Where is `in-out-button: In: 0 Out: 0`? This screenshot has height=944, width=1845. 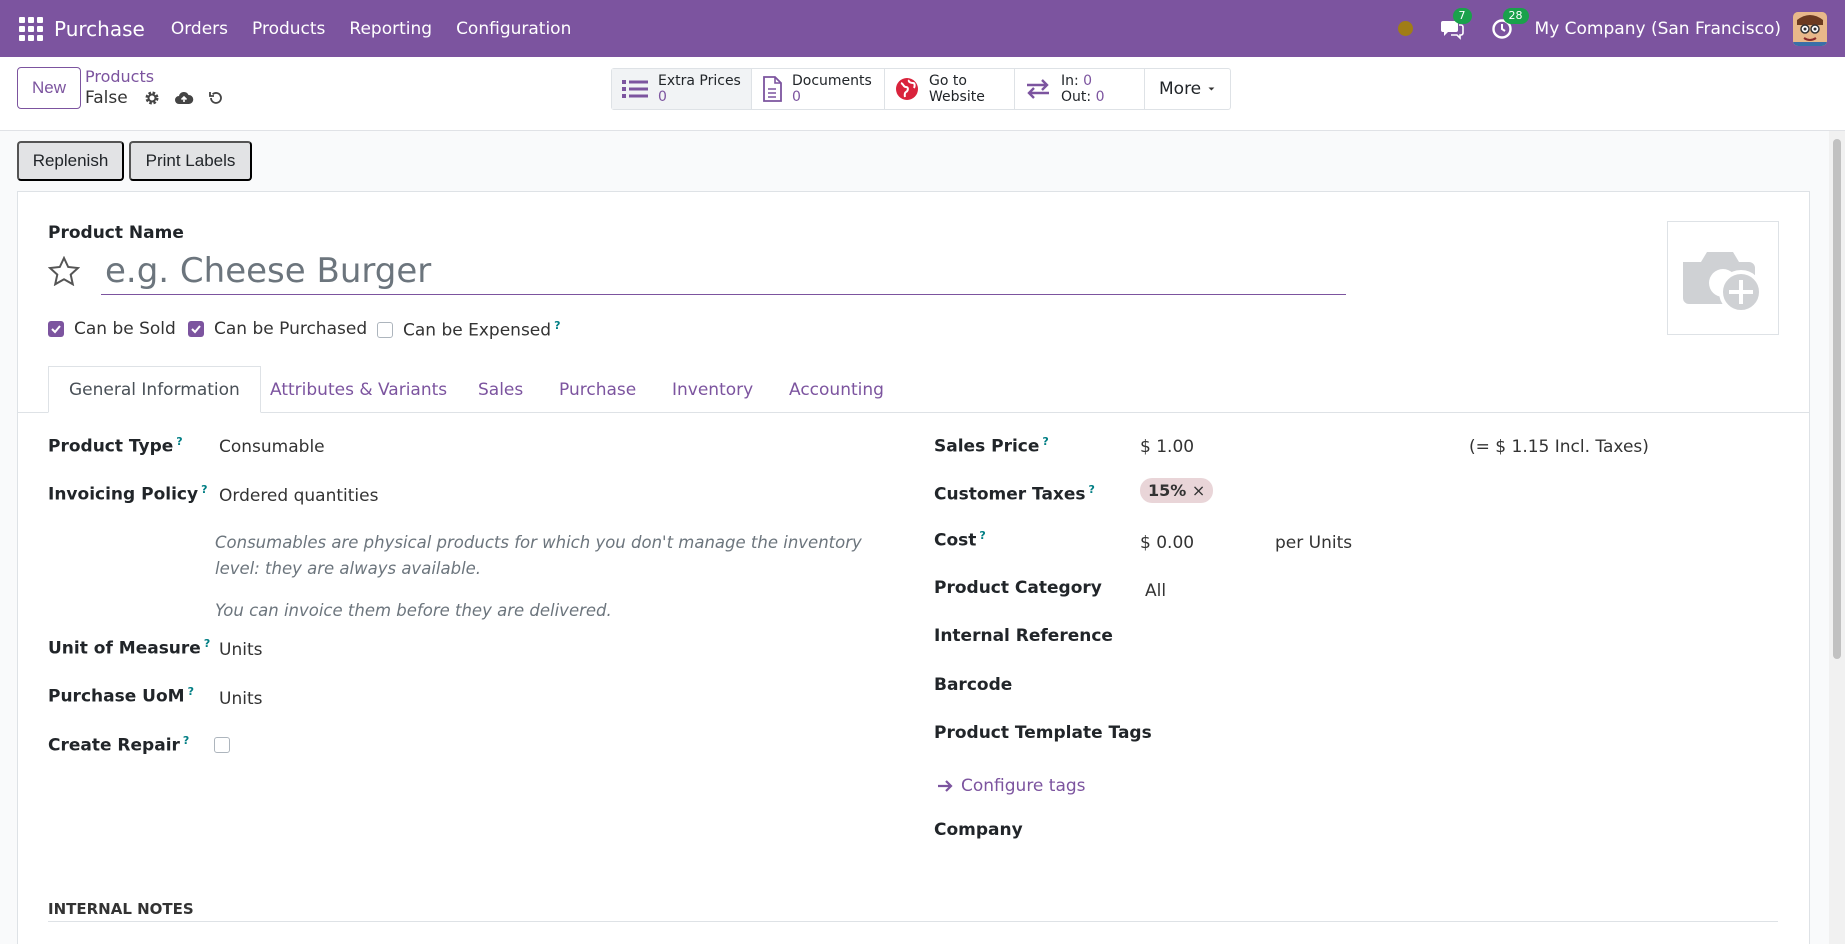
in-out-button: In: 0 Out: 0 is located at coordinates (1080, 89).